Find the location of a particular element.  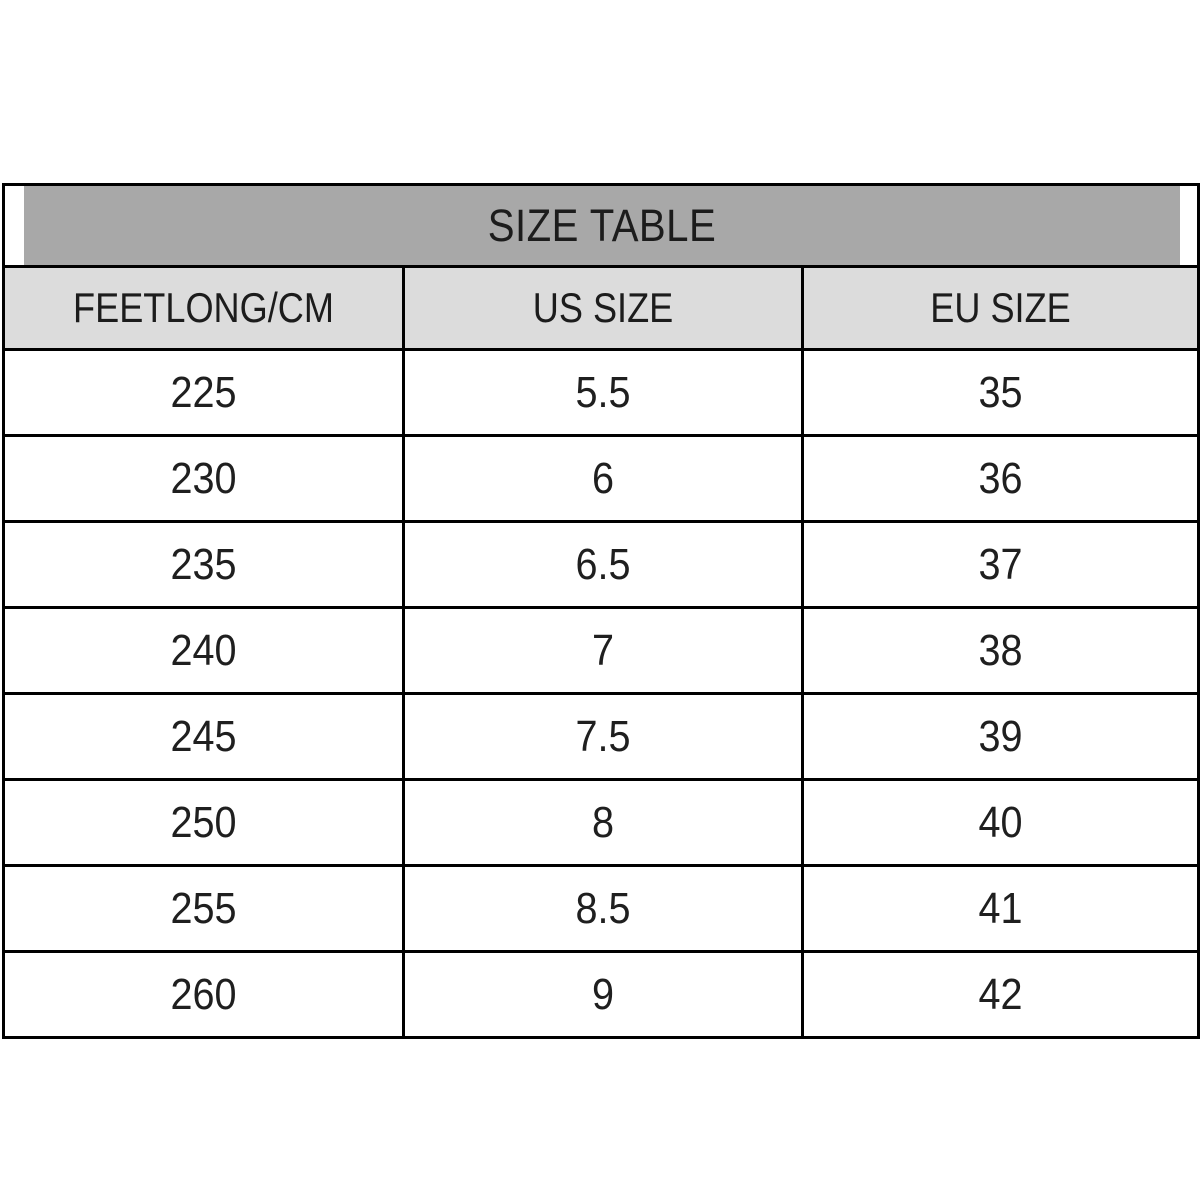

cell-value: 7 is located at coordinates (603, 650).